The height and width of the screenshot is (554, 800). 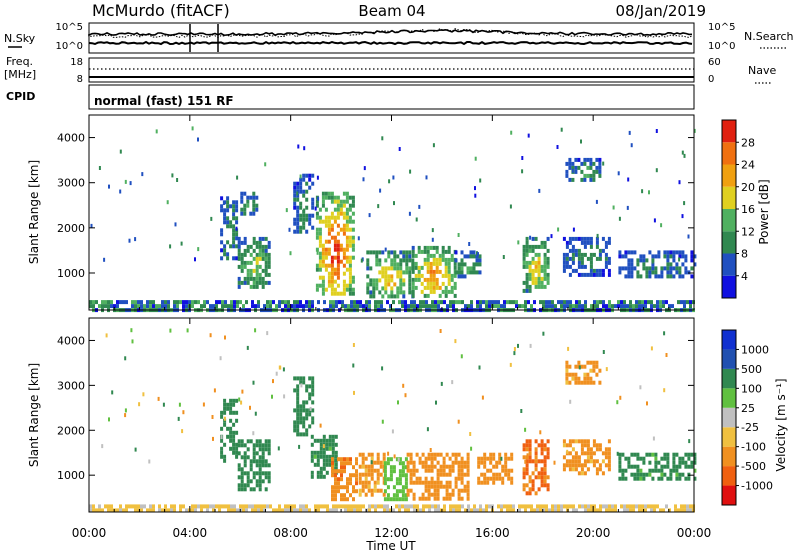 I want to click on nave-right-tick-top: 60, so click(x=714, y=62).